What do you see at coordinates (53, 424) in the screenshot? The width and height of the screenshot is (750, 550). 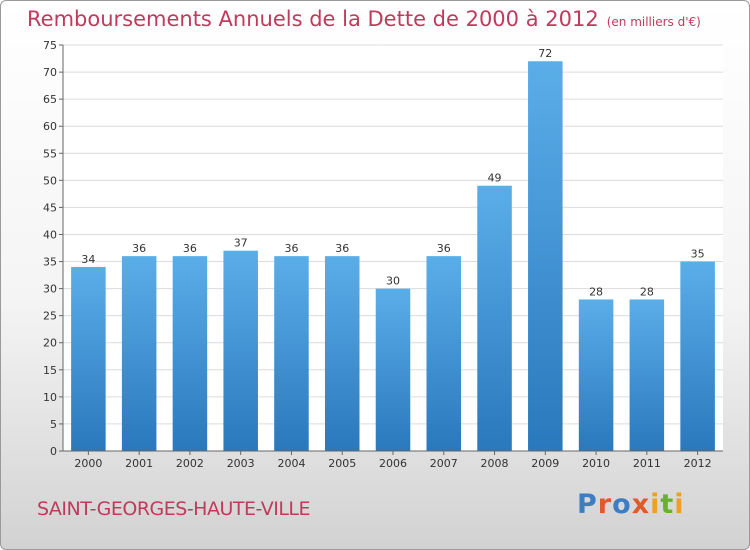 I see `y-tick-label: 5` at bounding box center [53, 424].